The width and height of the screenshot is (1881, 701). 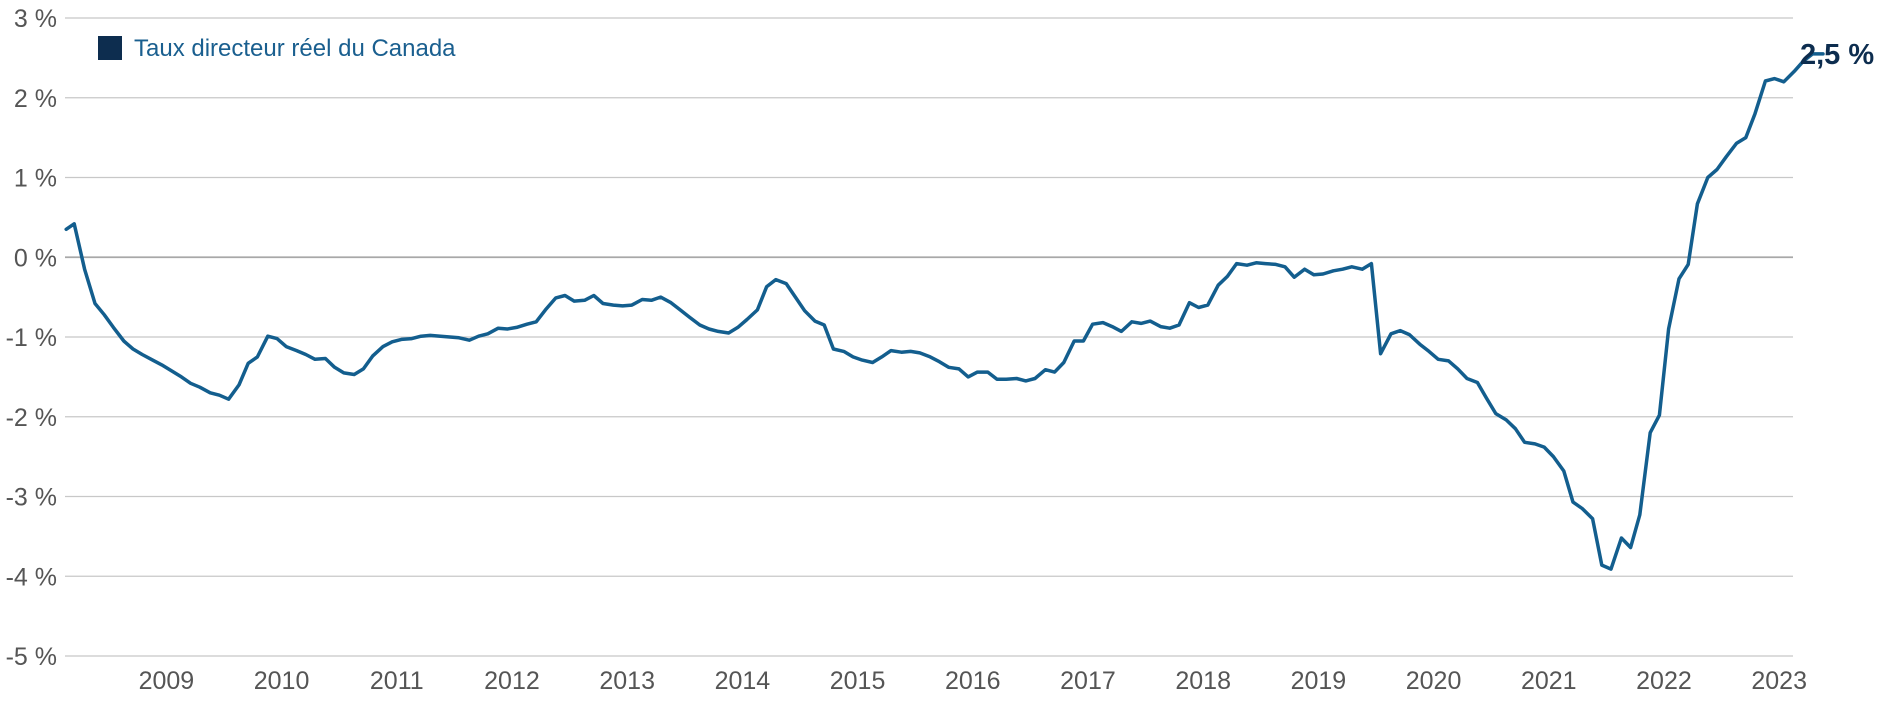 I want to click on legend-label: Taux directeur réel du Canada, so click(x=295, y=48).